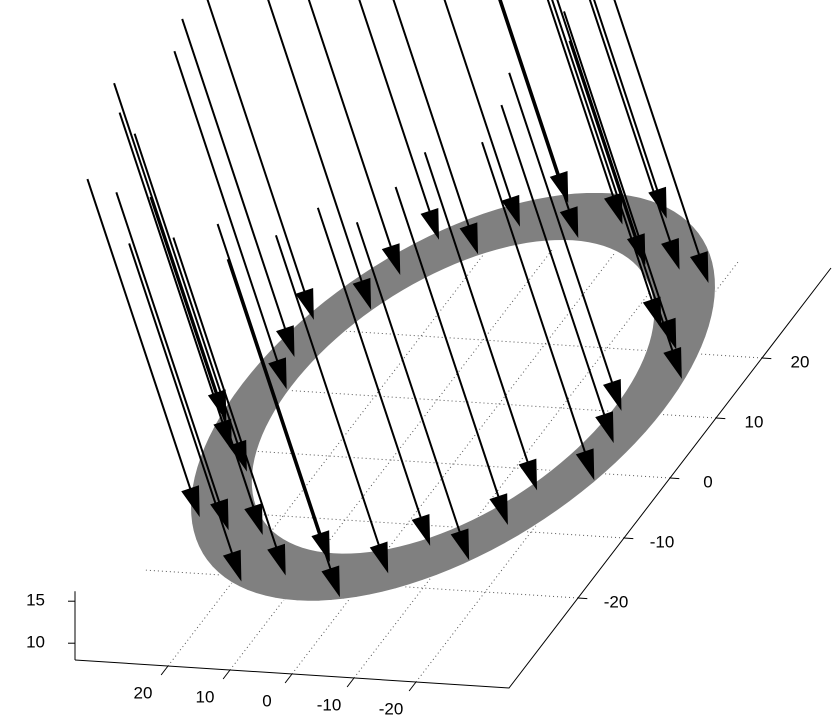  What do you see at coordinates (707, 481) in the screenshot?
I see `y-tick-label: 0` at bounding box center [707, 481].